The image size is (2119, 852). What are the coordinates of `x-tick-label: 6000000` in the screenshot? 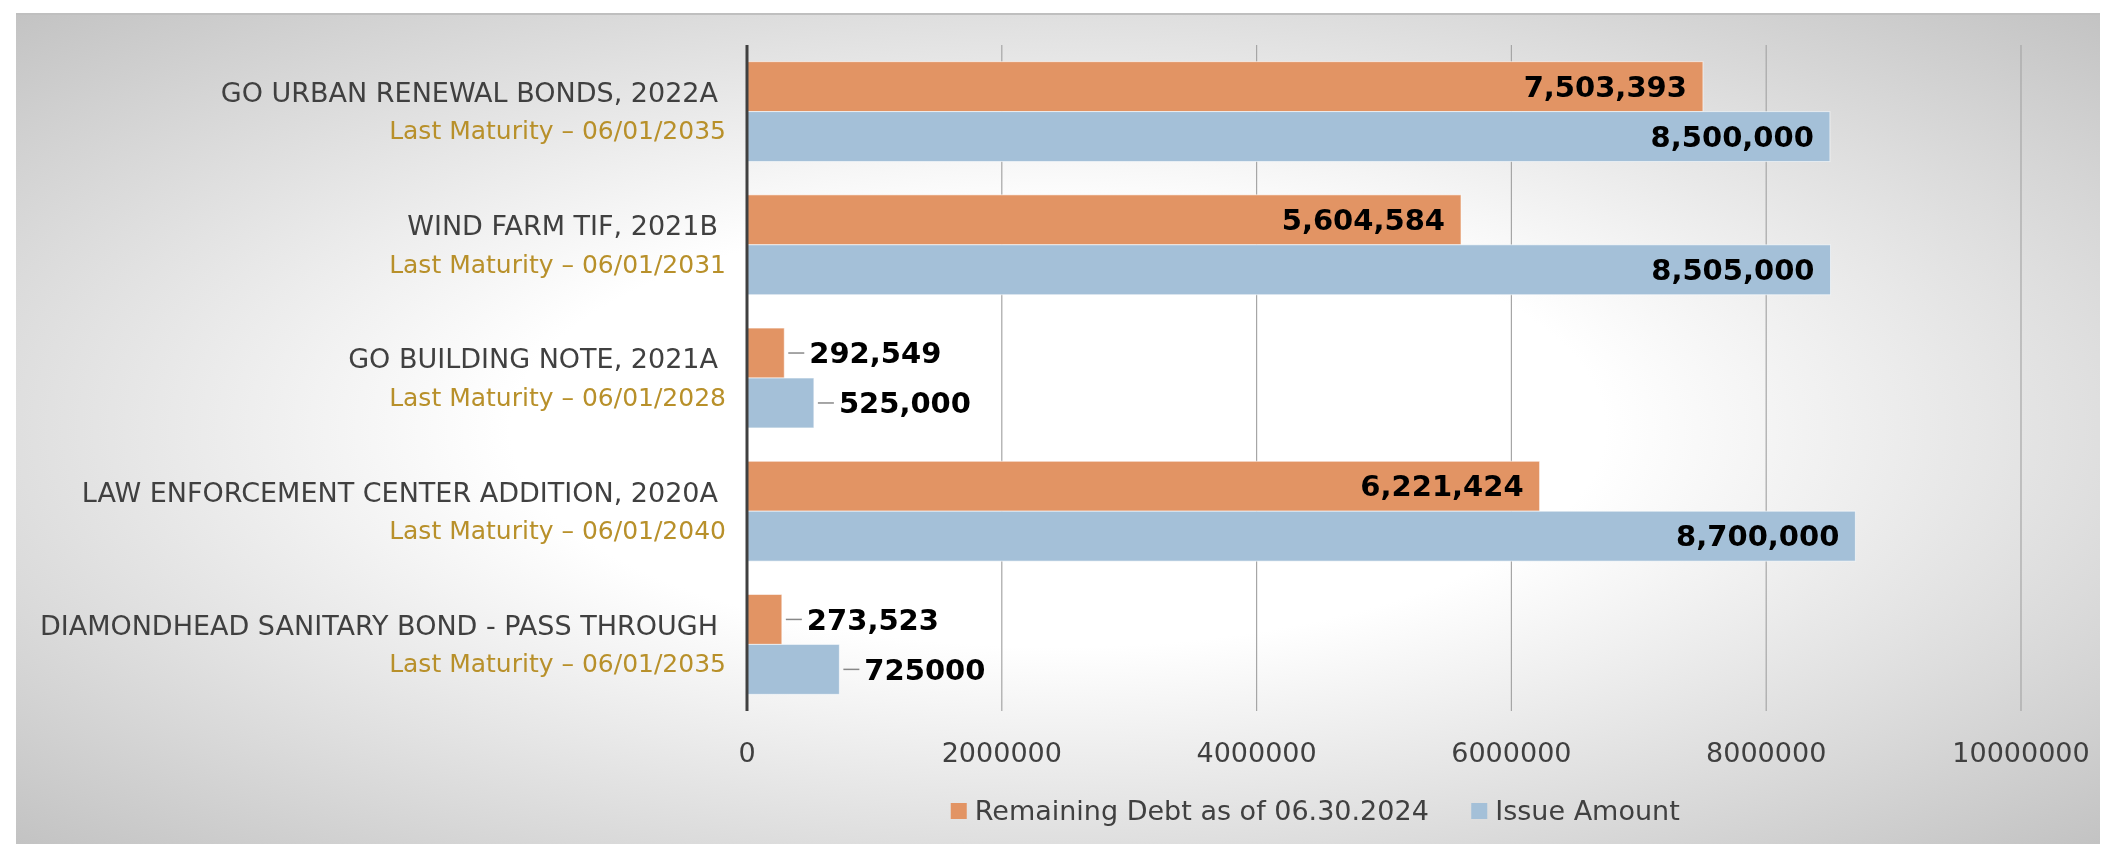 It's located at (1511, 753).